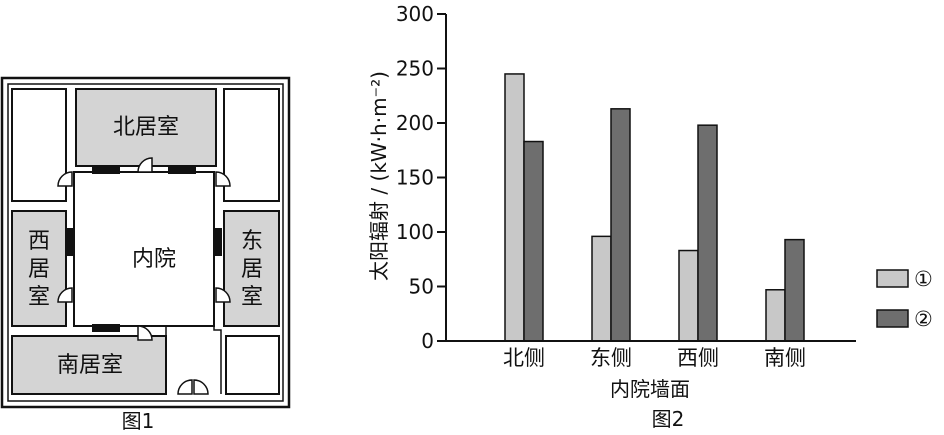 The width and height of the screenshot is (944, 435). Describe the element at coordinates (182, 170) in the screenshot. I see `window-north-right` at that location.